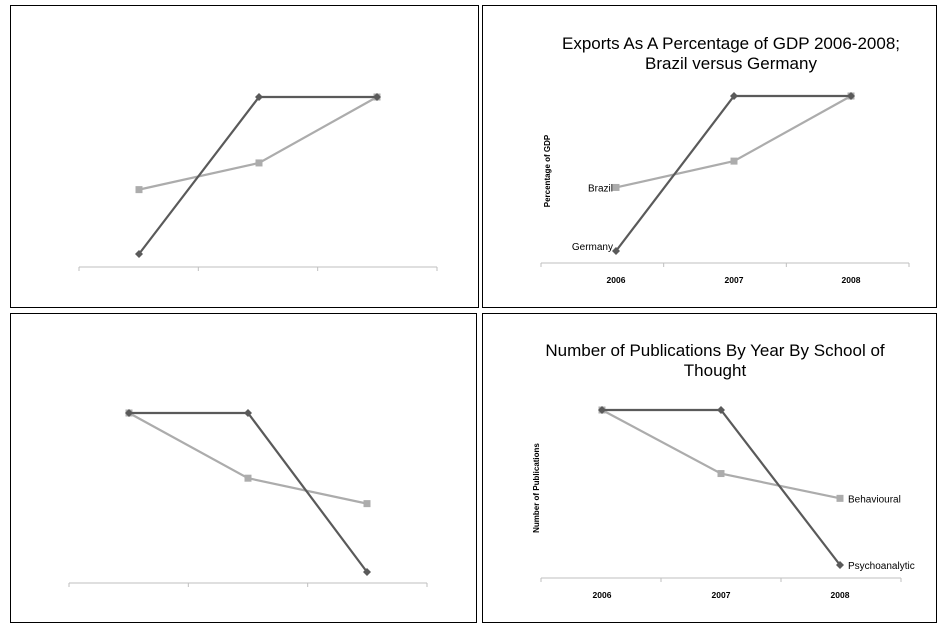 The height and width of the screenshot is (623, 939). What do you see at coordinates (592, 247) in the screenshot?
I see `series-name-label: Germany` at bounding box center [592, 247].